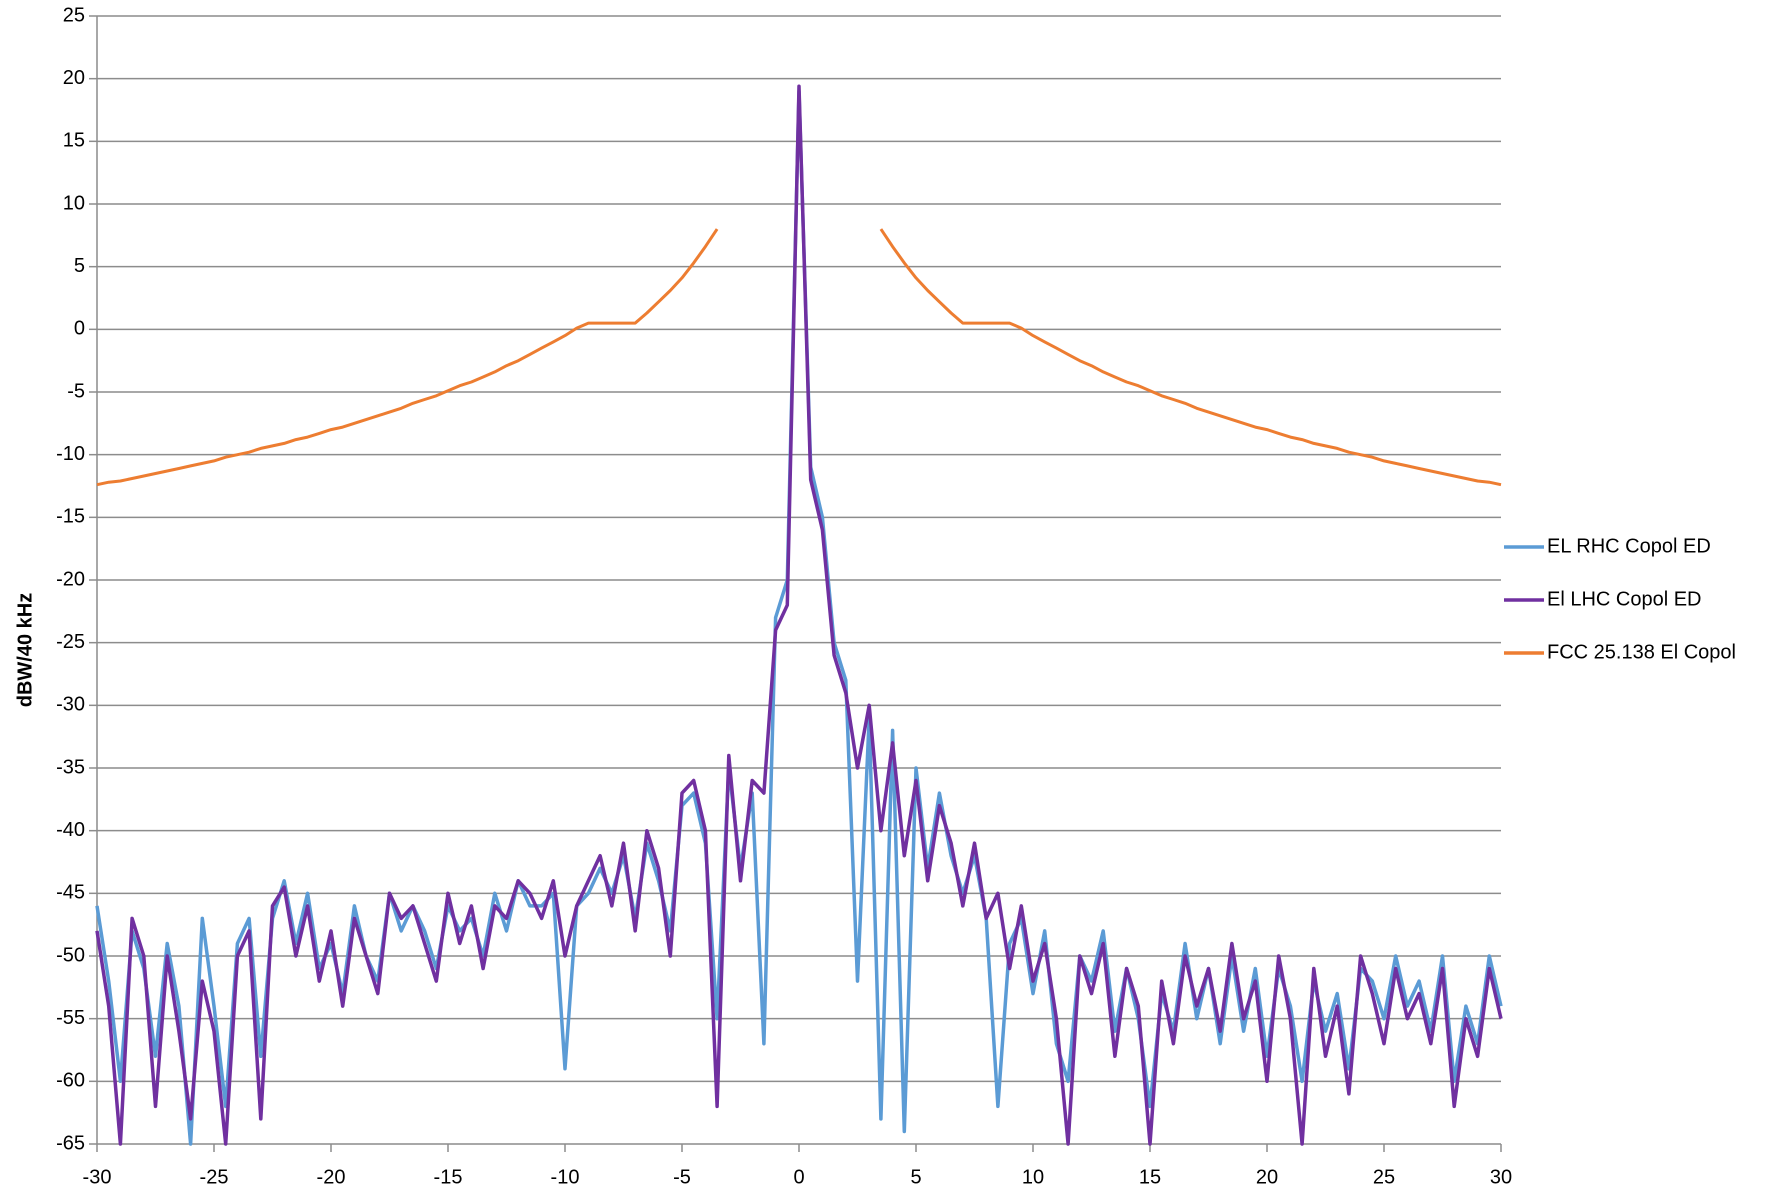  What do you see at coordinates (214, 1177) in the screenshot?
I see `x-tick-label: -25` at bounding box center [214, 1177].